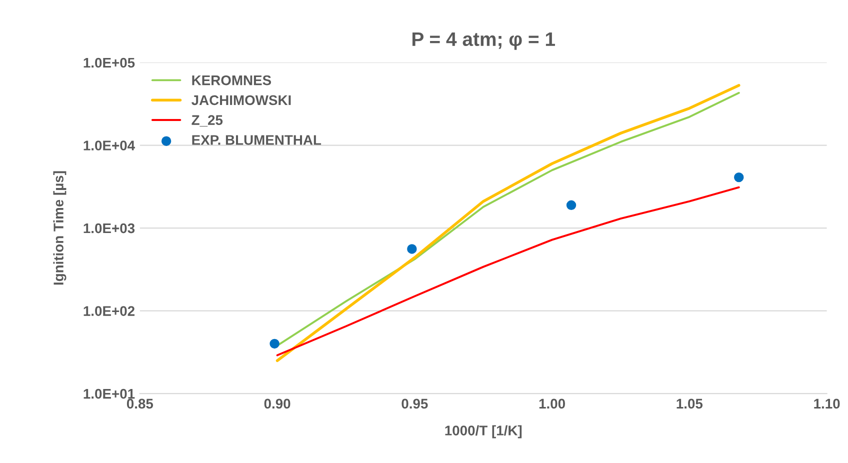  I want to click on y-tick-label: 1.0E+02, so click(109, 311).